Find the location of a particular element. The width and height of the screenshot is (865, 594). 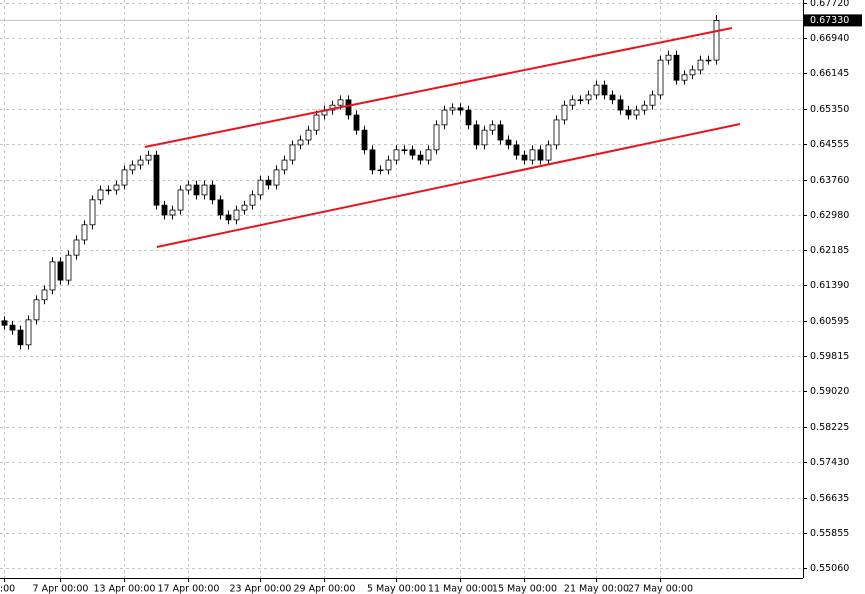

x-tick-label: 27 May 00:00 is located at coordinates (660, 589).